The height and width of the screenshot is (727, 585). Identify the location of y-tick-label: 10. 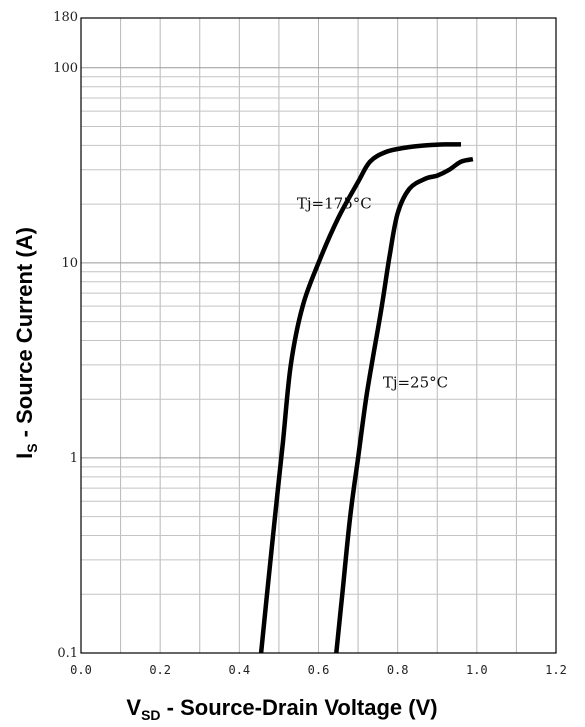
(69, 263).